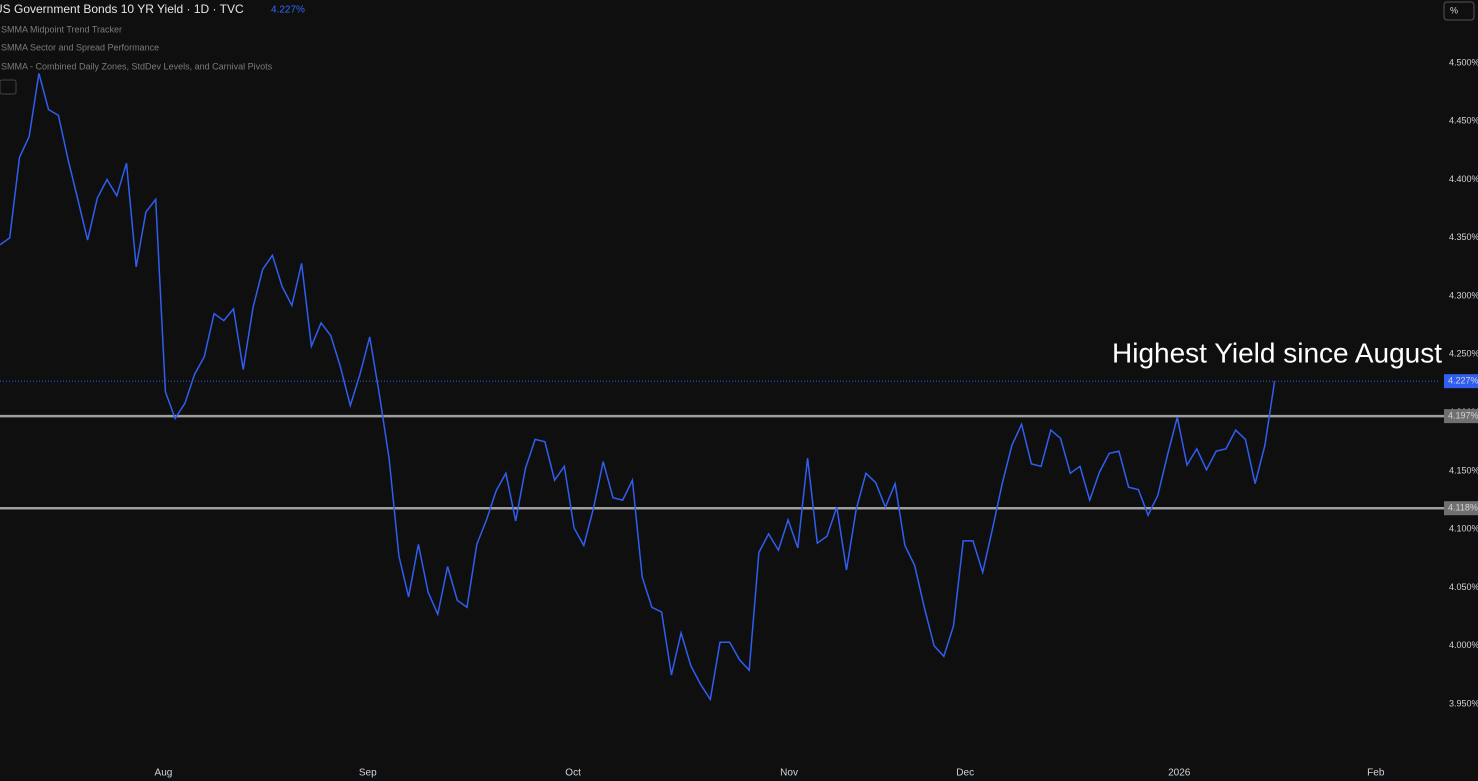 This screenshot has height=781, width=1478. Describe the element at coordinates (1463, 470) in the screenshot. I see `y-tick-label: 4.150%` at that location.